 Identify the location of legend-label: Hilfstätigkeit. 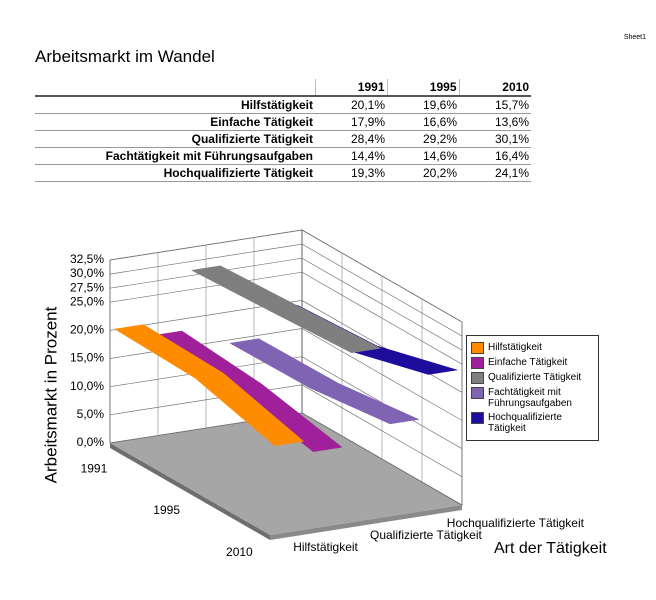
(515, 347).